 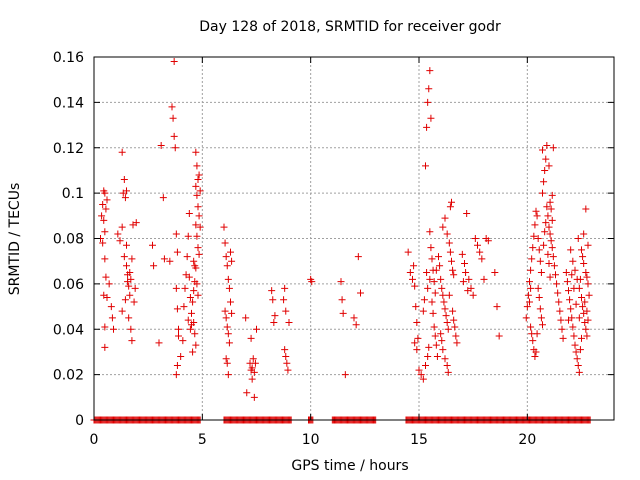 What do you see at coordinates (68, 240) in the screenshot?
I see `y-tick-label: 0.08` at bounding box center [68, 240].